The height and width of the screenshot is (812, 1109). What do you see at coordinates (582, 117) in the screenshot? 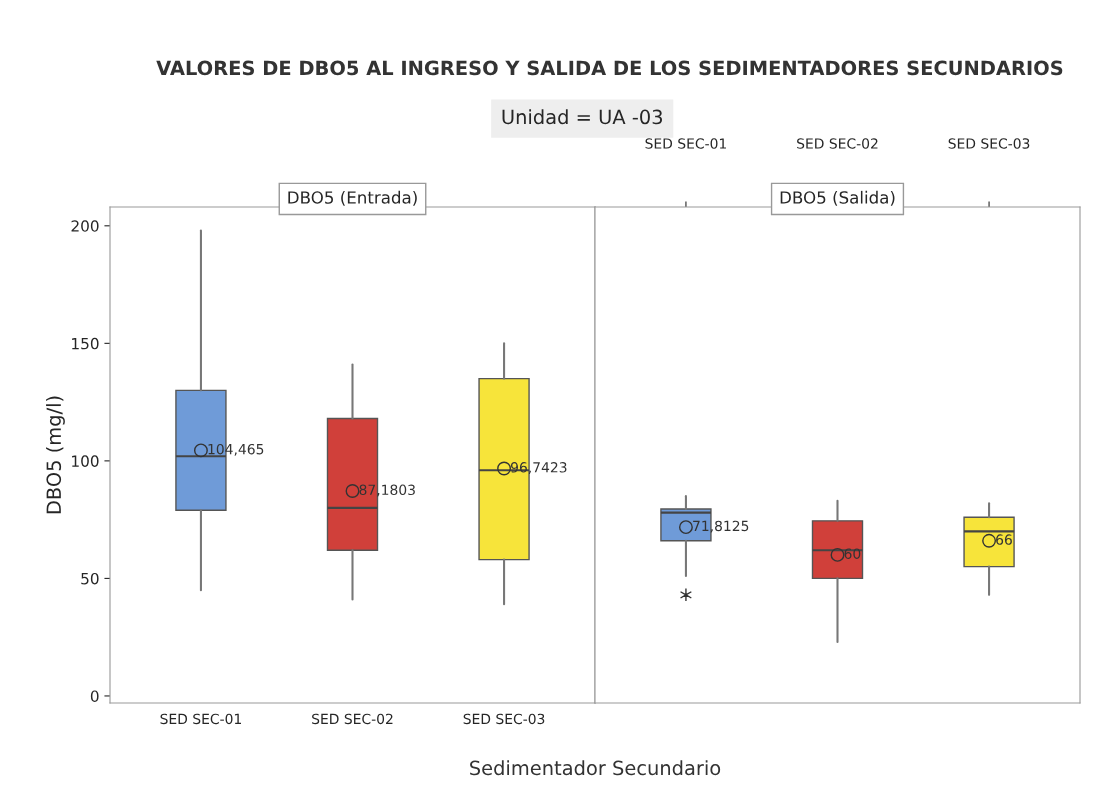
I see `chart-subtitle: Unidad = UA -03` at bounding box center [582, 117].